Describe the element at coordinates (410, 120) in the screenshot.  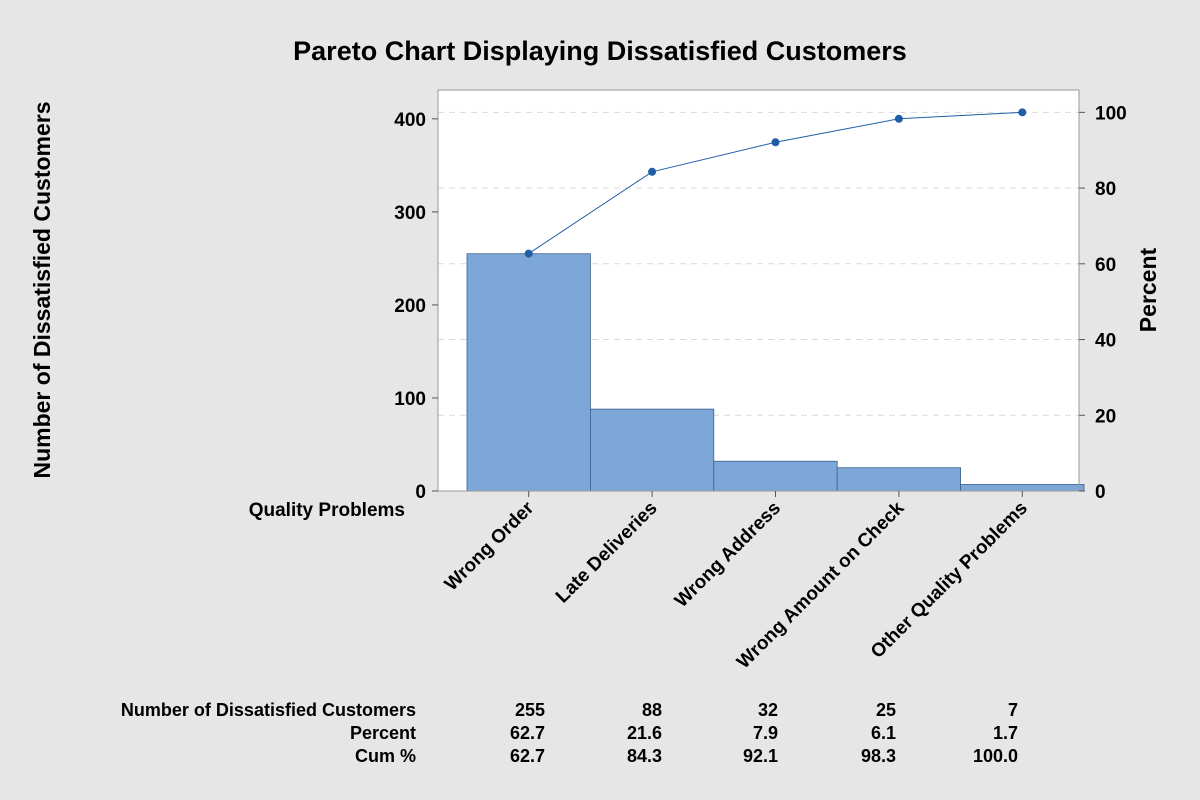
I see `y-tick-label: 400` at that location.